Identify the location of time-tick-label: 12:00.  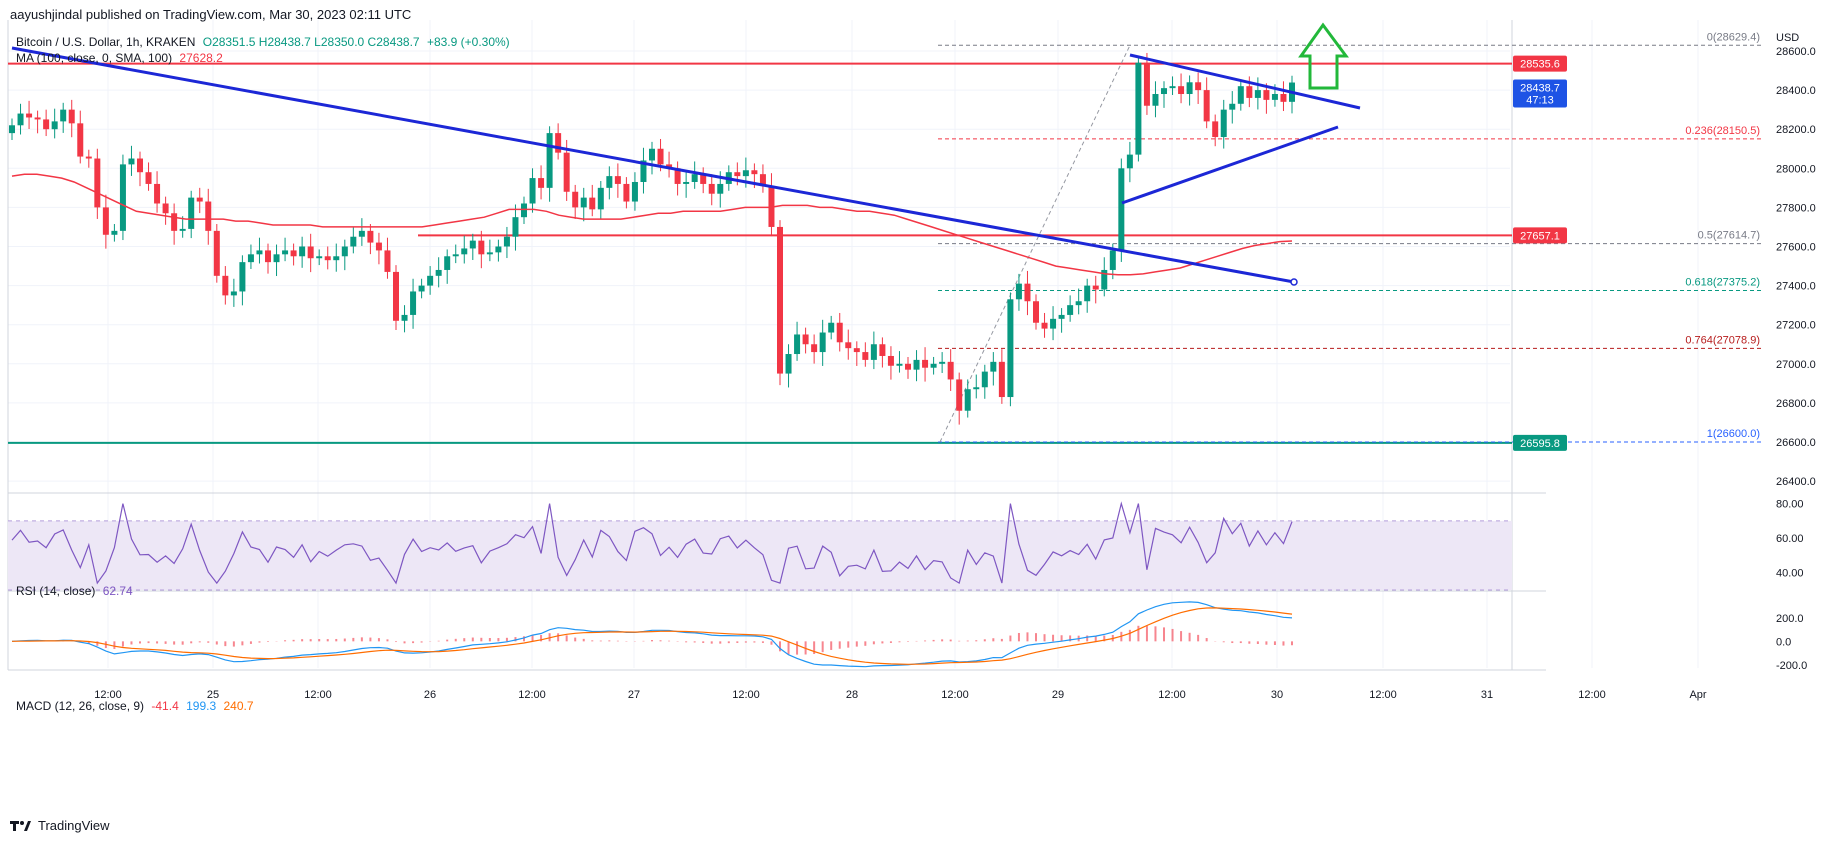
(318, 695).